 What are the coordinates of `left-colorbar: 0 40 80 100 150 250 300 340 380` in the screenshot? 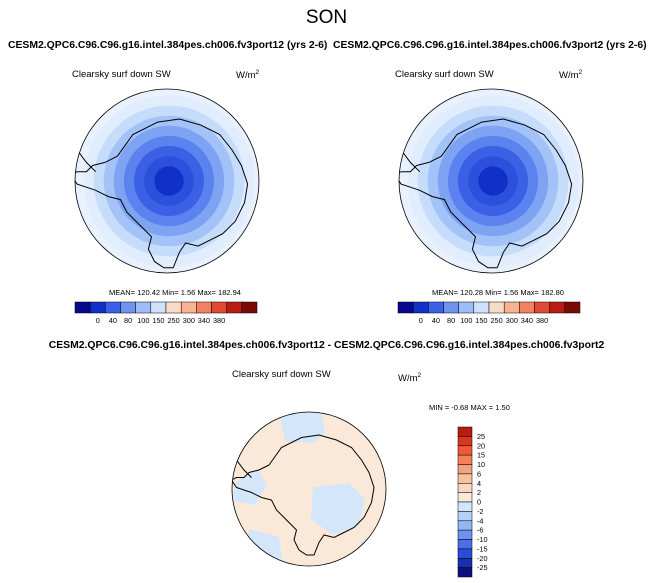 It's located at (166, 313).